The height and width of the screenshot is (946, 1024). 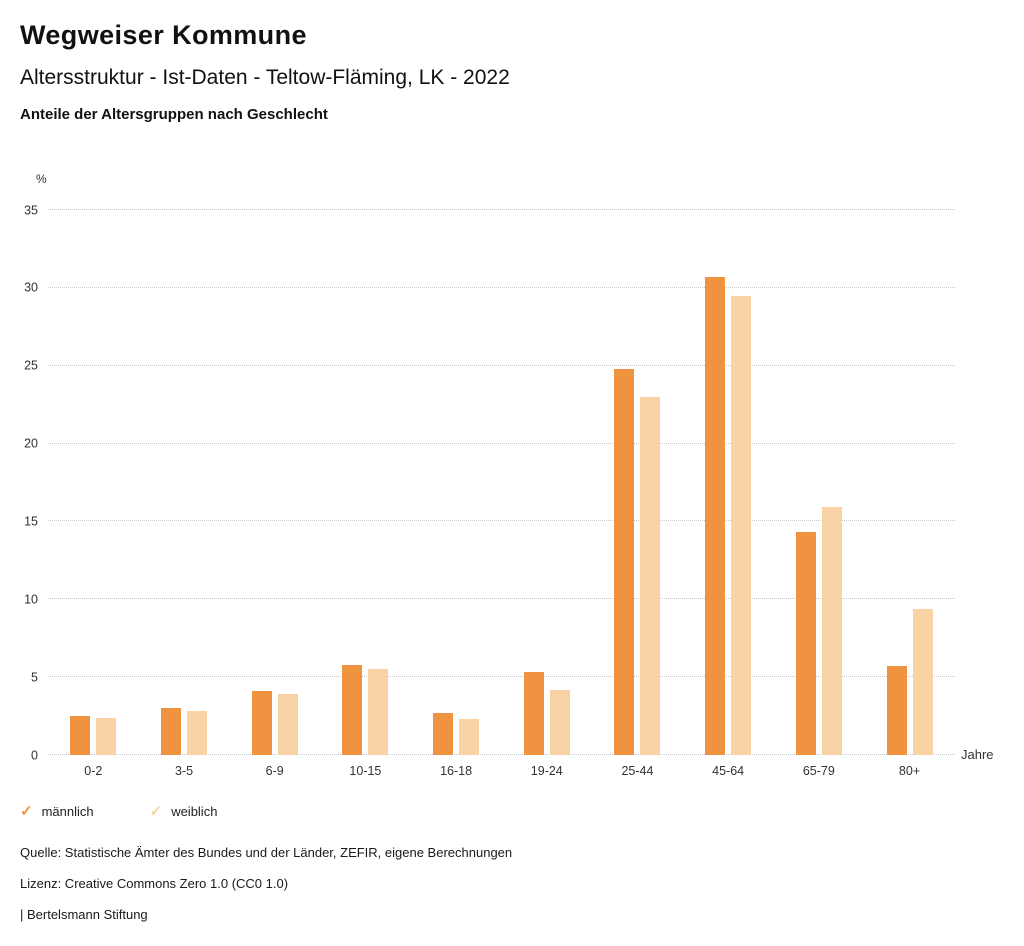 I want to click on bar-group: 19-24, so click(x=546, y=494).